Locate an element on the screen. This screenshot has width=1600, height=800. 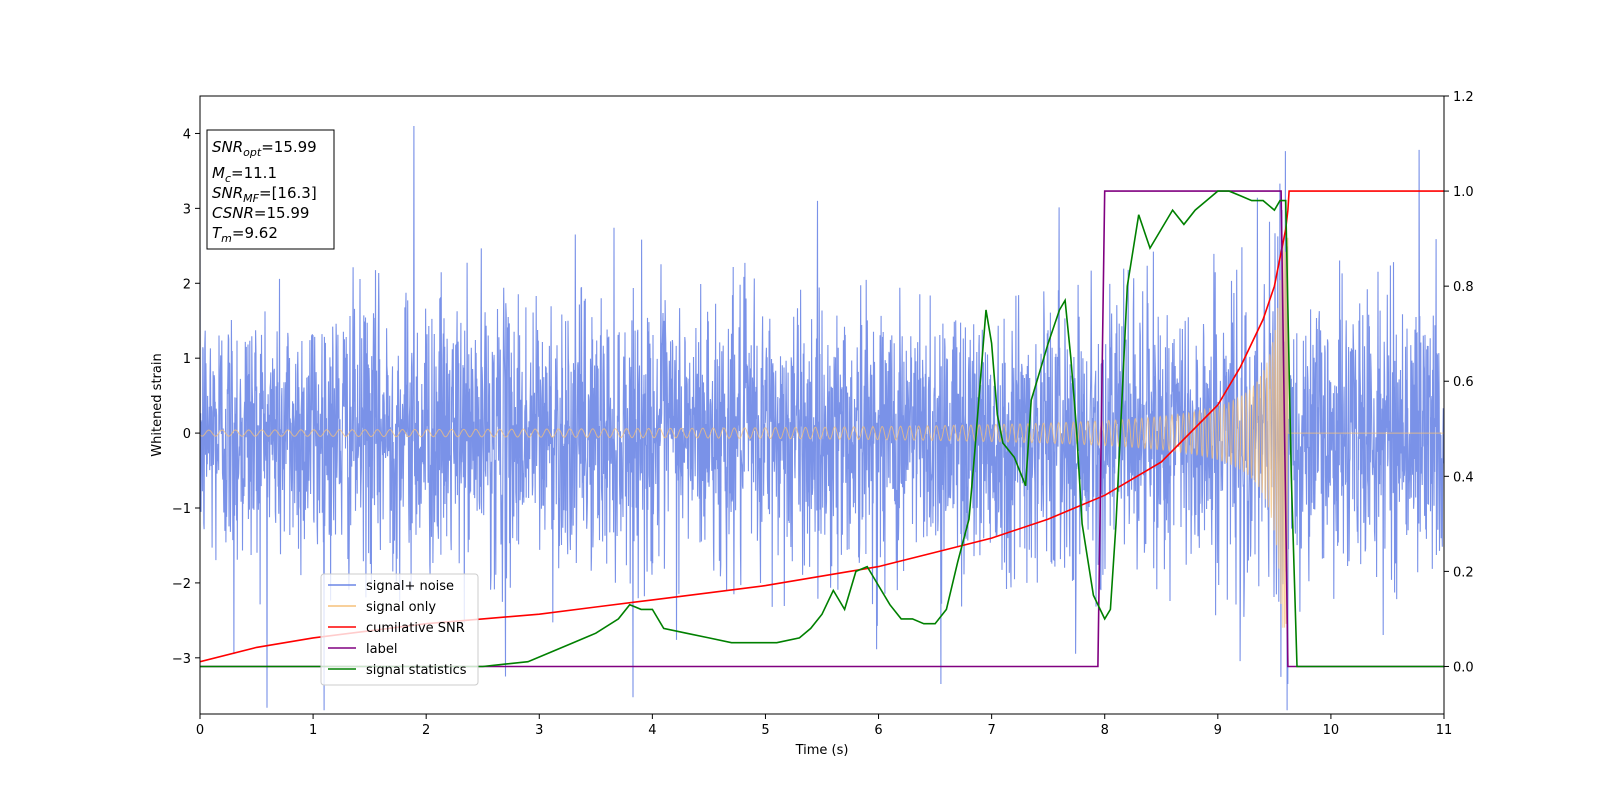
x-tick-label: 9 is located at coordinates (1218, 730).